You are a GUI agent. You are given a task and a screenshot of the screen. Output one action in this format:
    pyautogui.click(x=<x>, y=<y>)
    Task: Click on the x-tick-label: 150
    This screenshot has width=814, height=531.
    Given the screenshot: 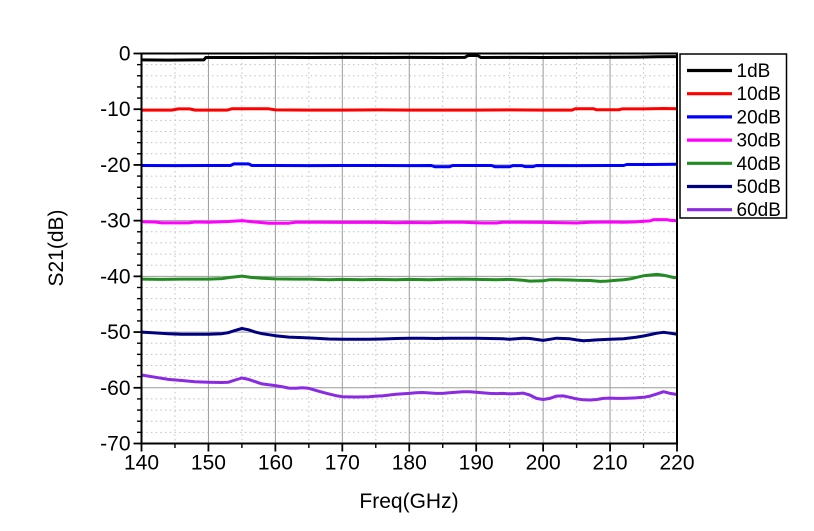 What is the action you would take?
    pyautogui.click(x=208, y=463)
    